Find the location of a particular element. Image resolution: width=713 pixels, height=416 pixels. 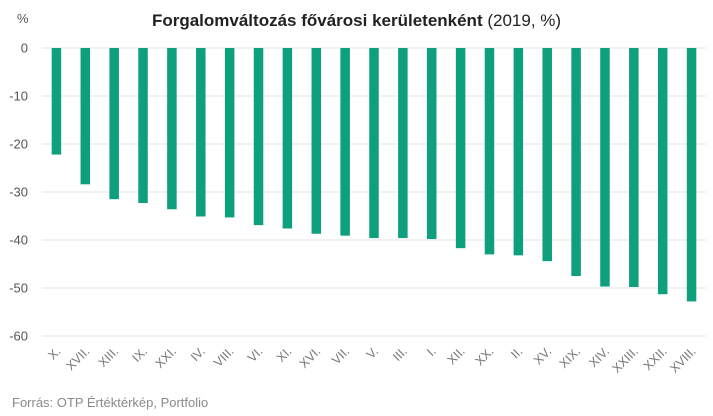

x-tick-label: XIII. is located at coordinates (109, 357).